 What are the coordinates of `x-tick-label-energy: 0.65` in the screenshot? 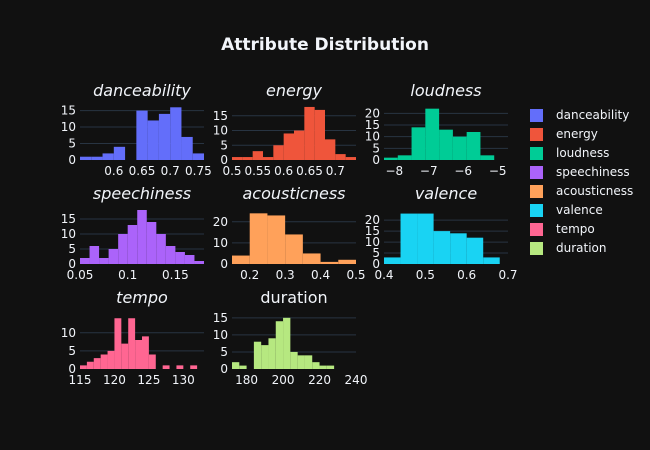 It's located at (309, 171).